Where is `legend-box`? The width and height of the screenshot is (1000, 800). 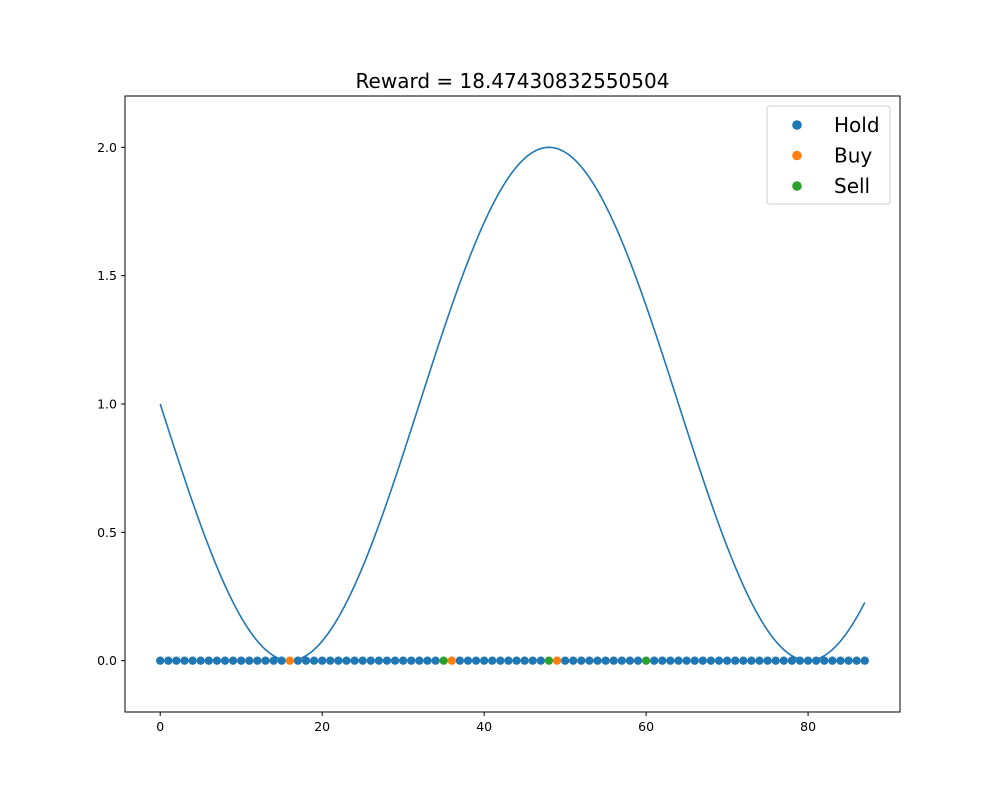 legend-box is located at coordinates (828, 155).